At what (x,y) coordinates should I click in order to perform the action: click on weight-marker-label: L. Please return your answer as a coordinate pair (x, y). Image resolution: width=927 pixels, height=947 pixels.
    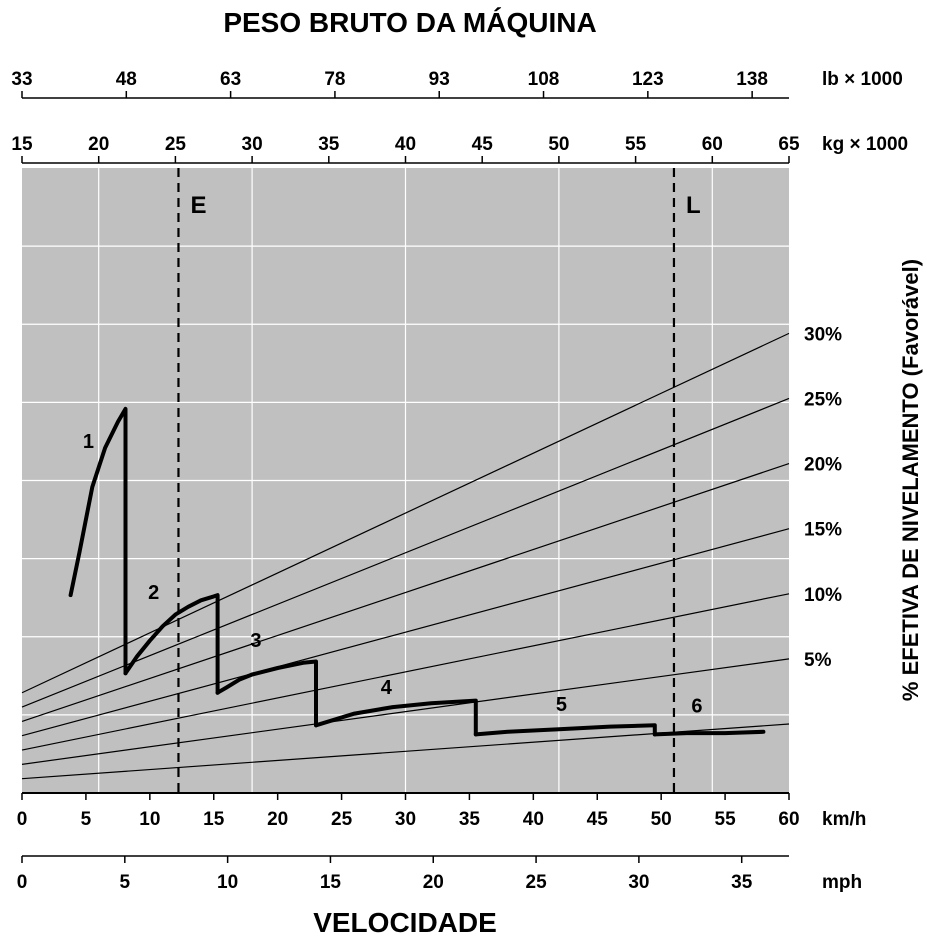
    Looking at the image, I should click on (693, 205).